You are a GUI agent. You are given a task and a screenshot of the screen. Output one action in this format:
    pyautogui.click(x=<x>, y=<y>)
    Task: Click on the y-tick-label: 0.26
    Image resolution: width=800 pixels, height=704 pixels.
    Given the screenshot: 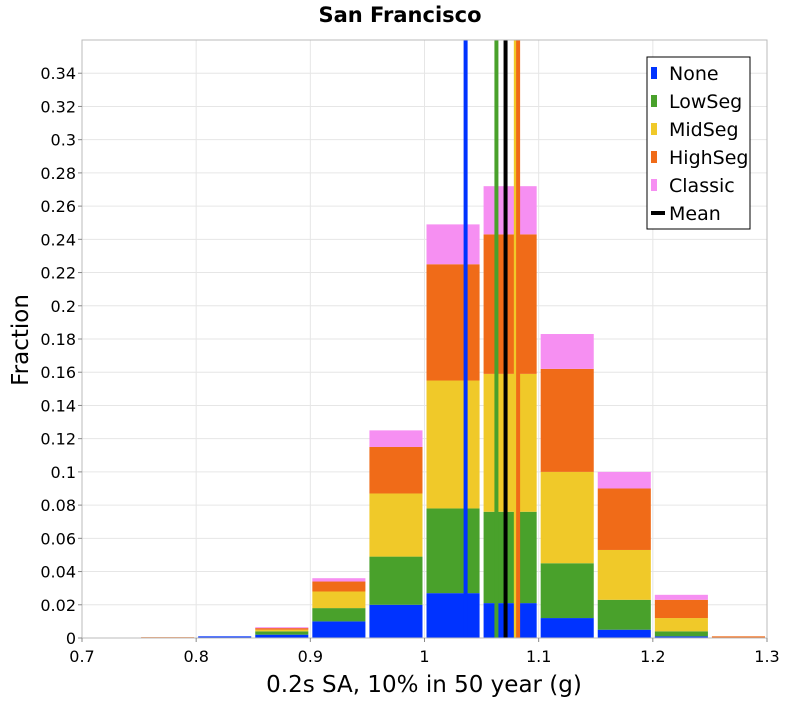 What is the action you would take?
    pyautogui.click(x=58, y=206)
    